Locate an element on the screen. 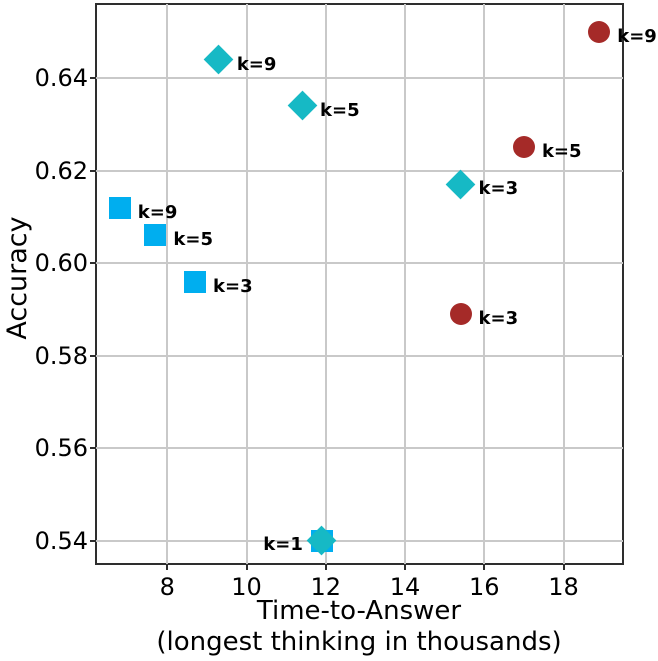 This screenshot has height=661, width=658. x-tick-label: 10 is located at coordinates (246, 587).